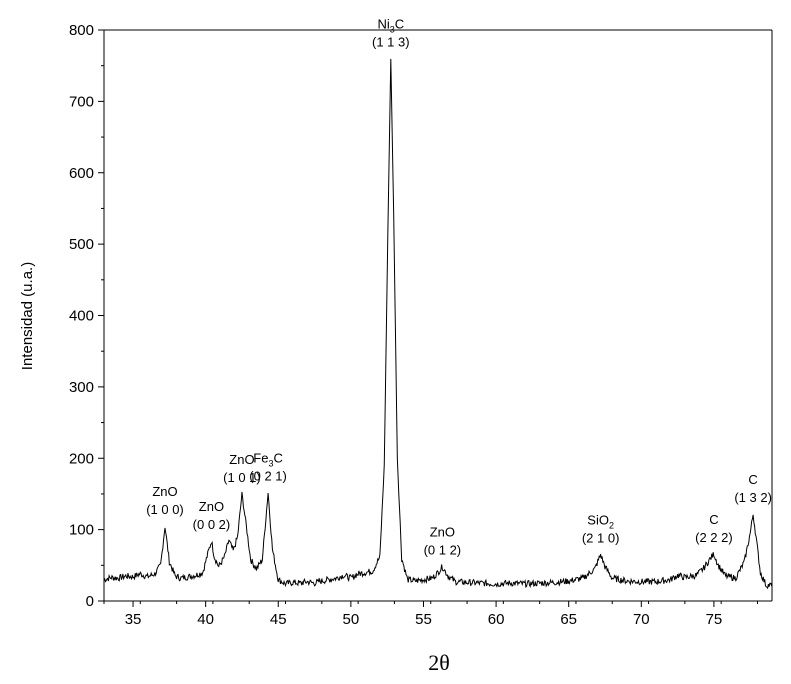 The image size is (791, 684). I want to click on x-tick-label: 55, so click(423, 619).